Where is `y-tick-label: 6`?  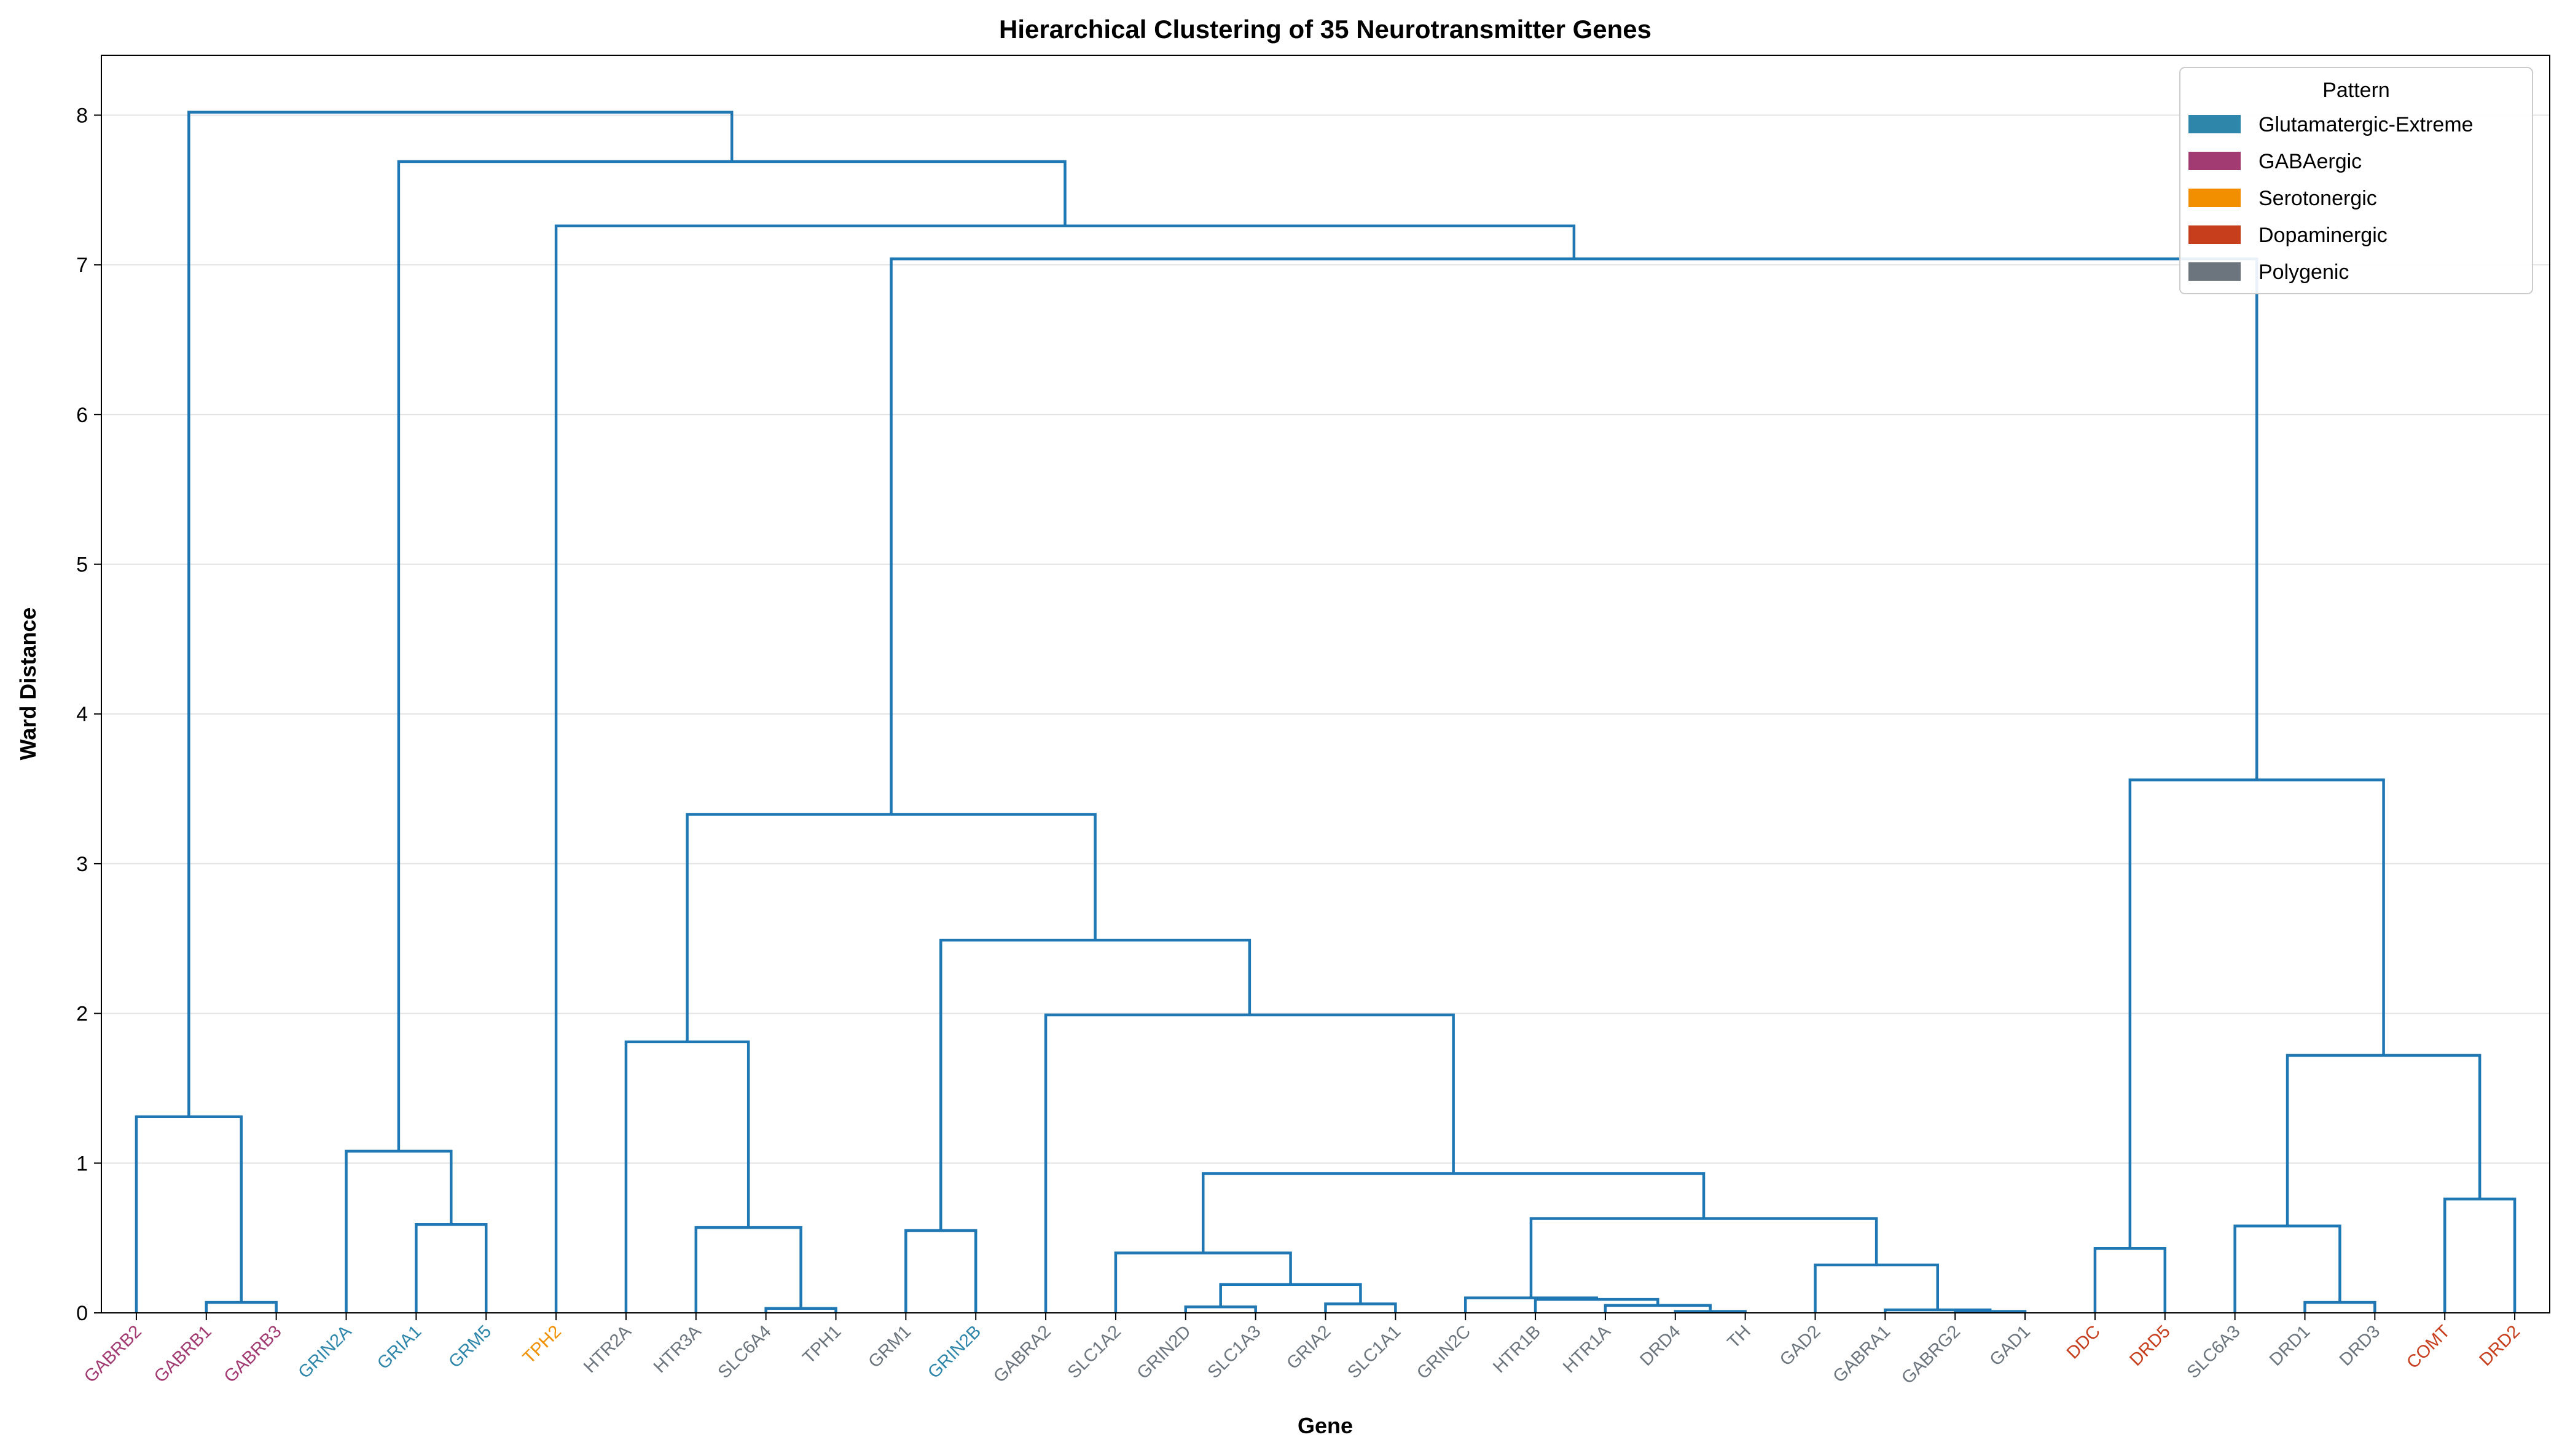 y-tick-label: 6 is located at coordinates (82, 415).